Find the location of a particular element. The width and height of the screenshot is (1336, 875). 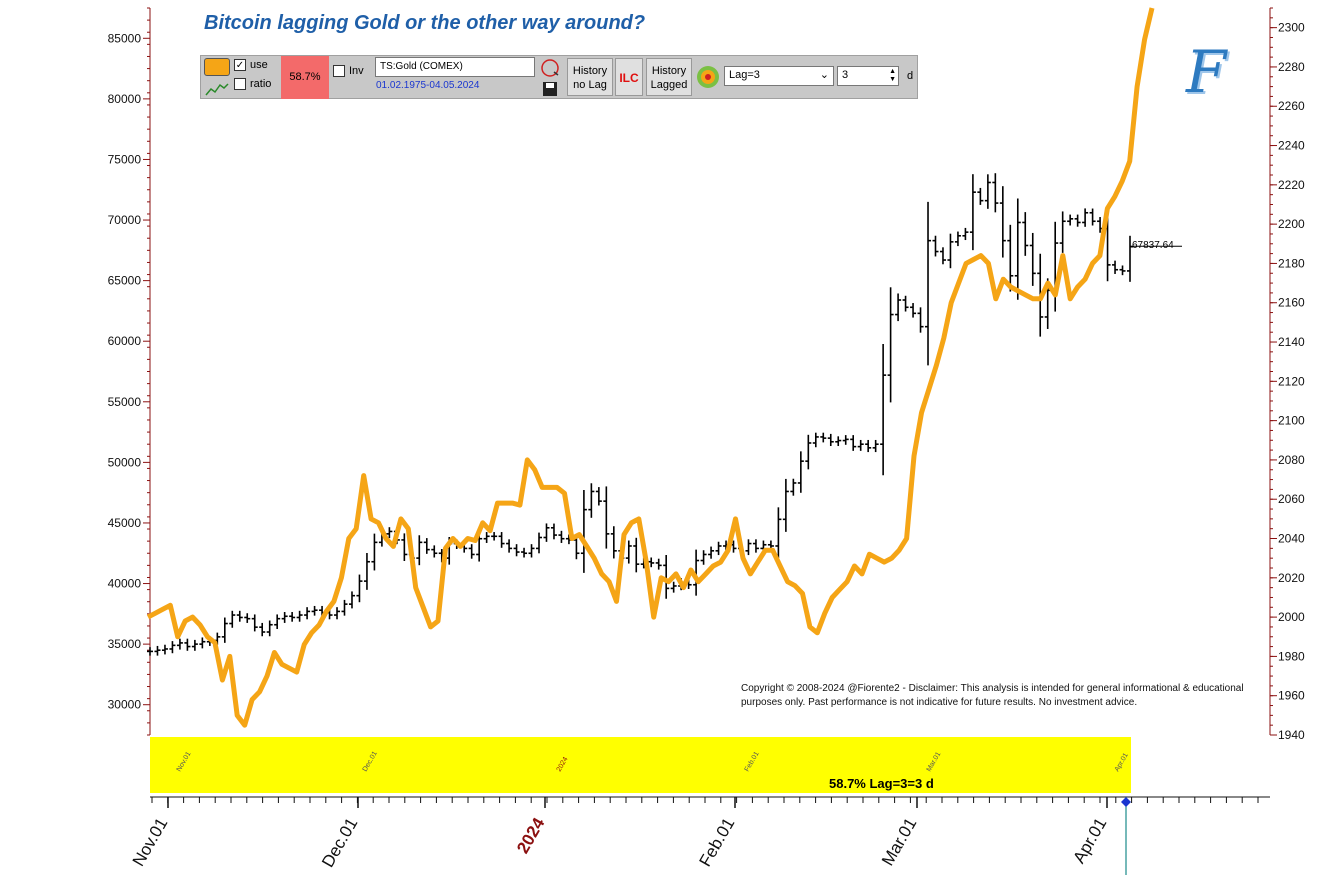

target-icon is located at coordinates (708, 77).